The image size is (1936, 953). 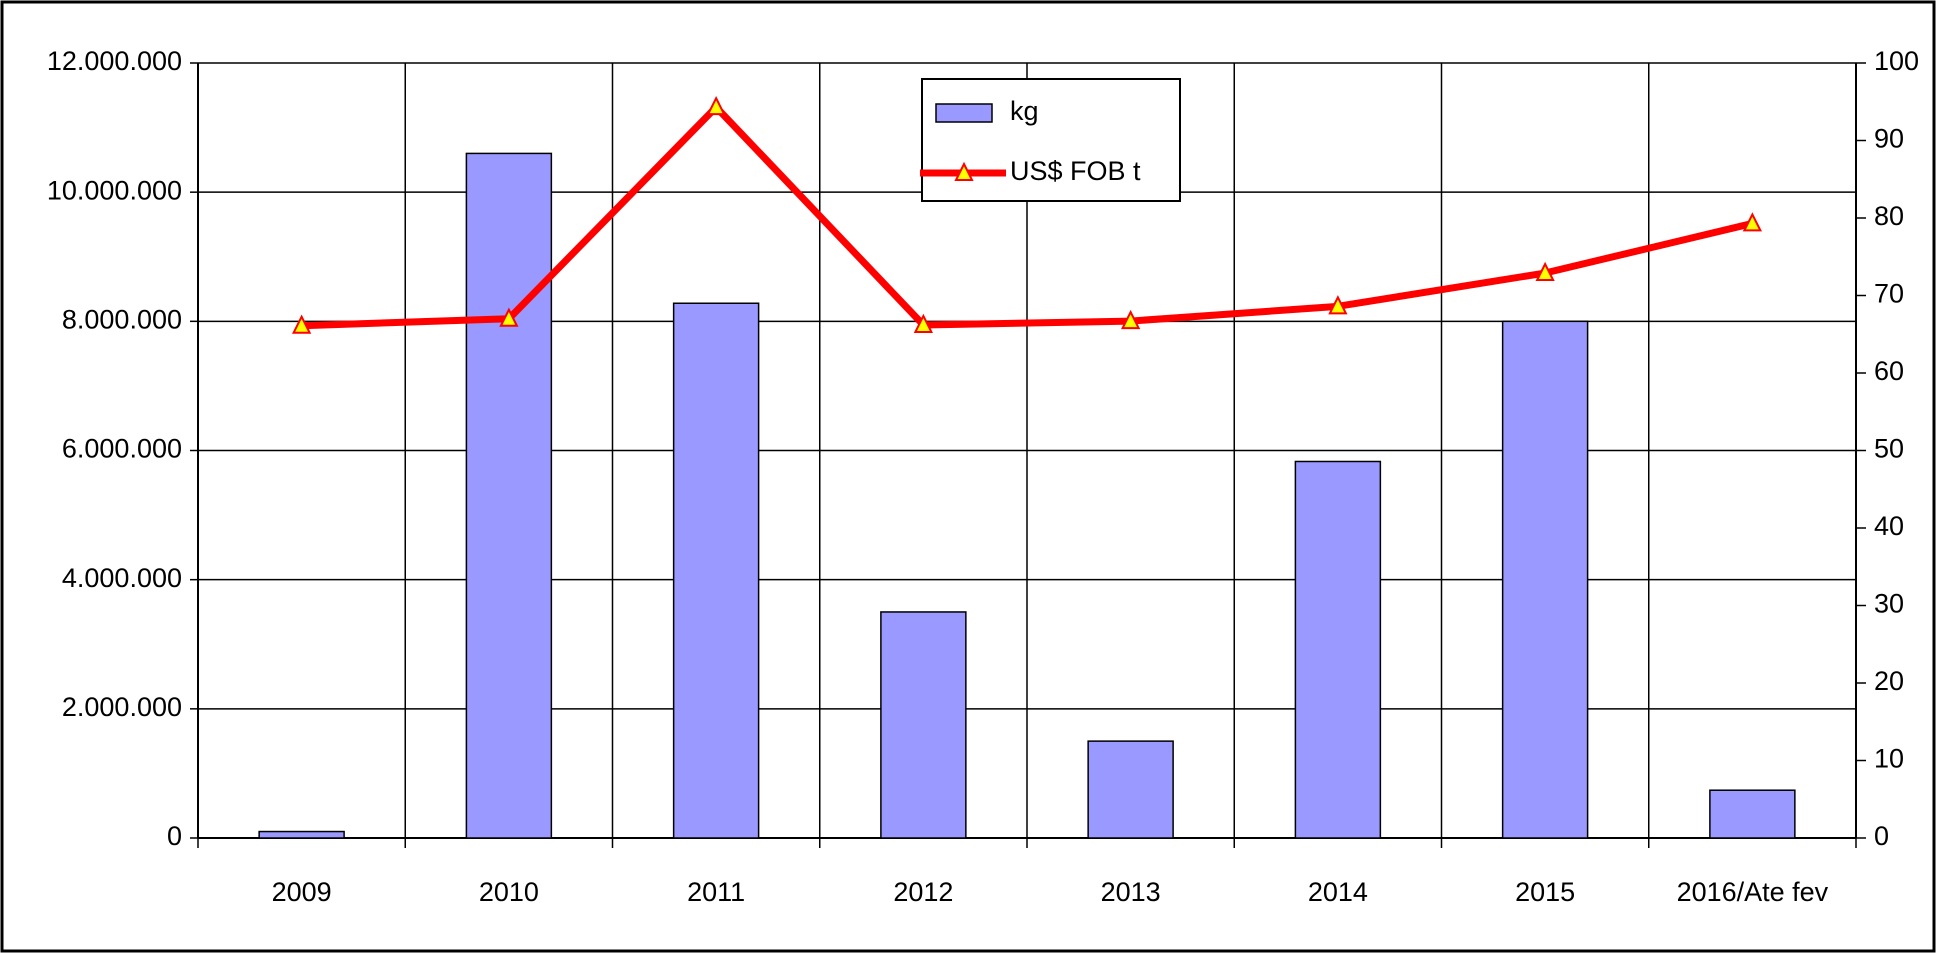 What do you see at coordinates (1024, 111) in the screenshot?
I see `legend-label: kg` at bounding box center [1024, 111].